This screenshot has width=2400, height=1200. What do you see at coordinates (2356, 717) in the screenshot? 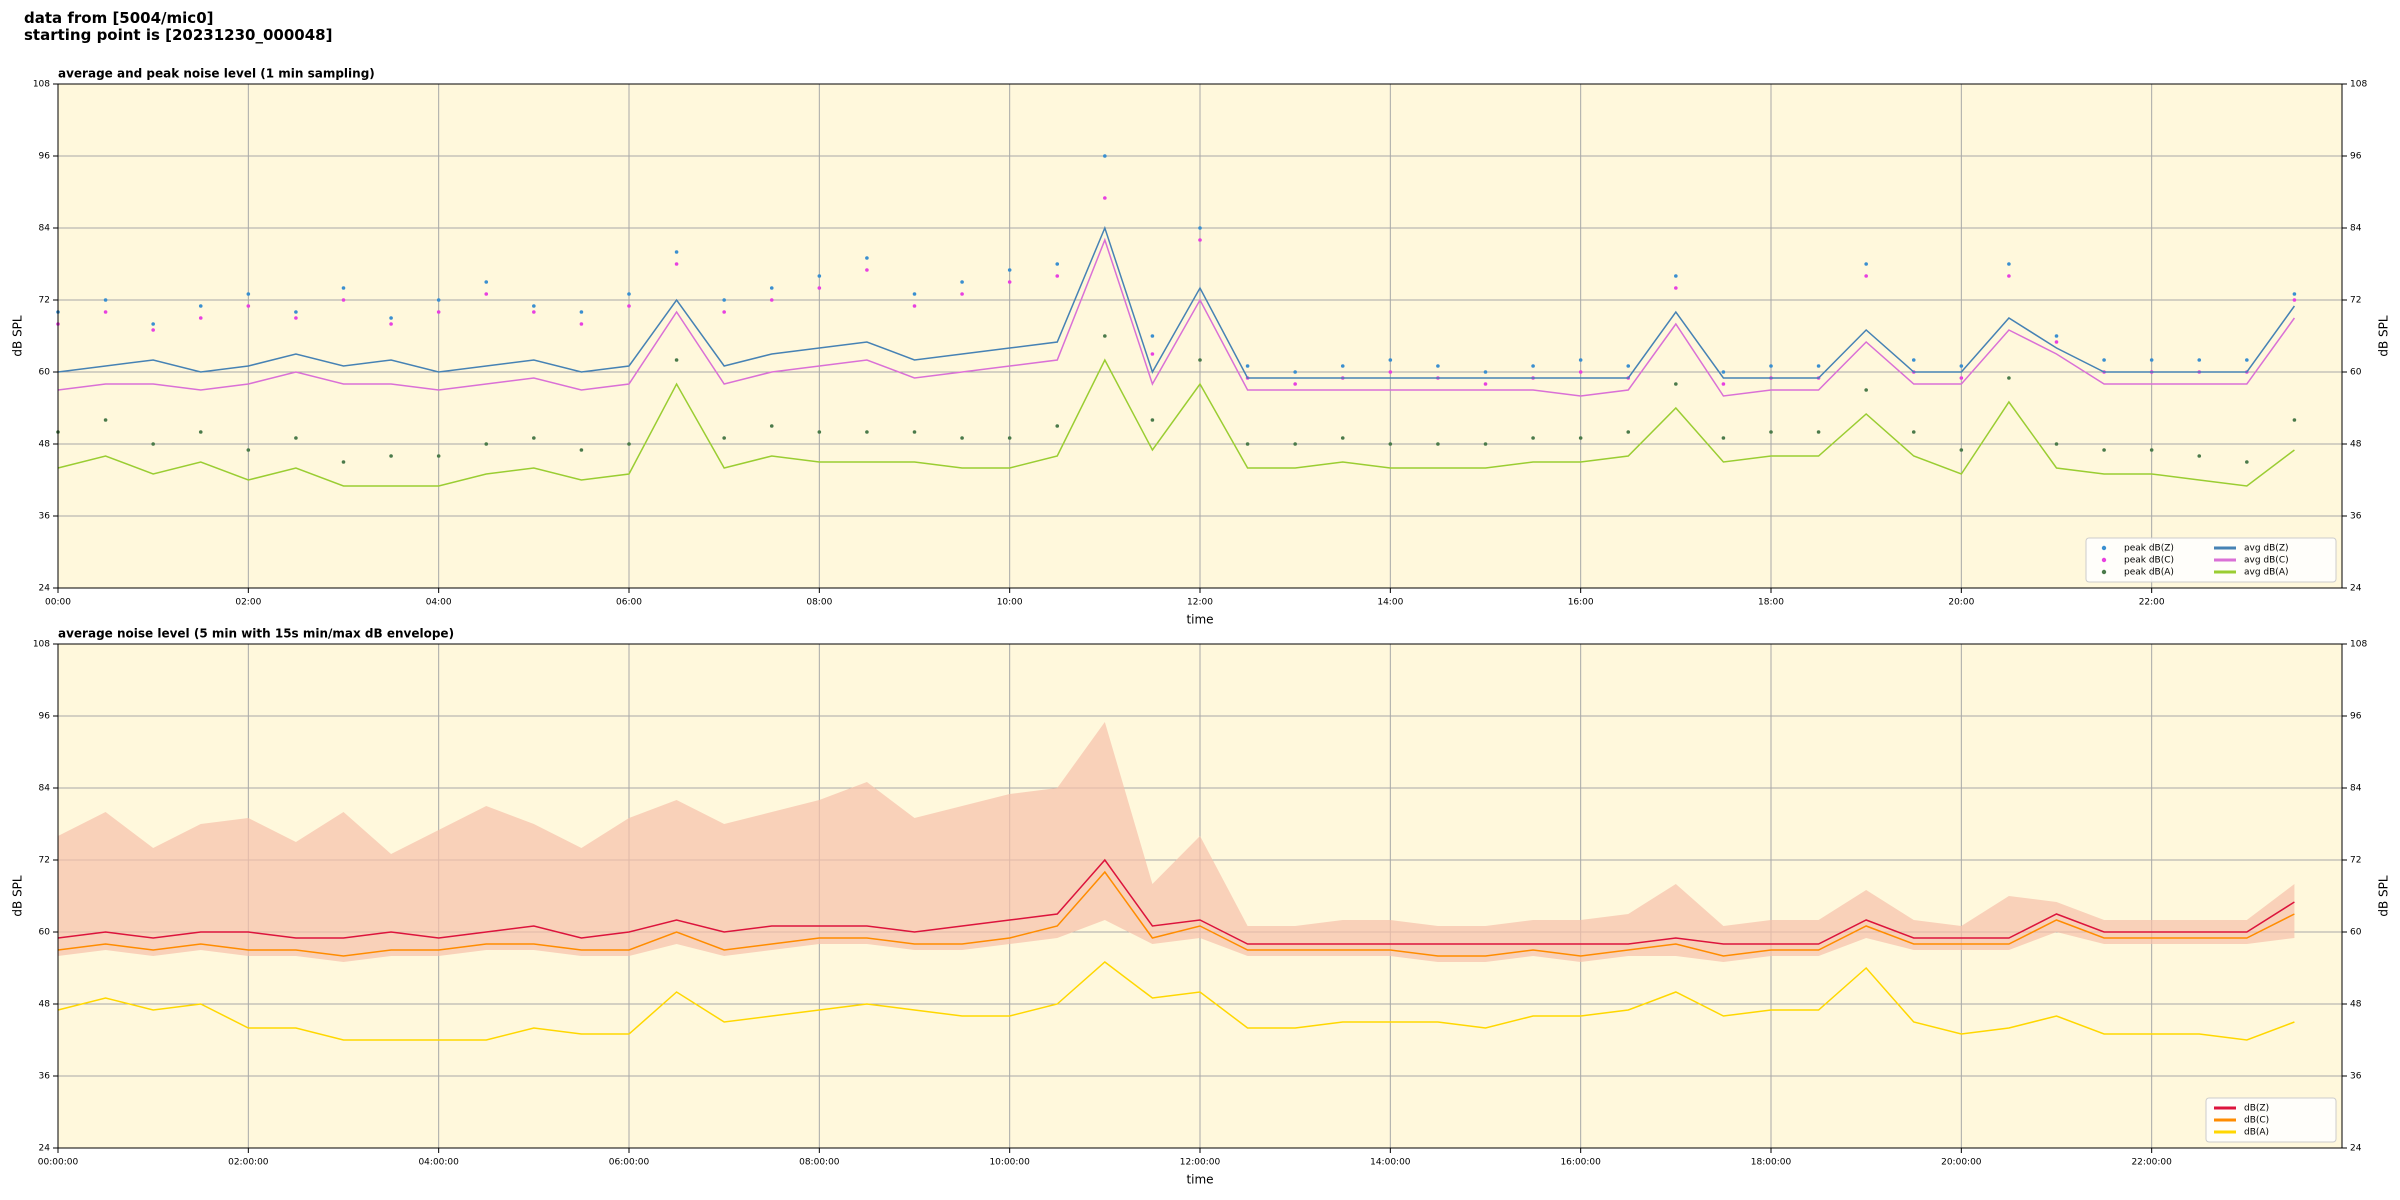
I see `y-tick-label: 96` at bounding box center [2356, 717].